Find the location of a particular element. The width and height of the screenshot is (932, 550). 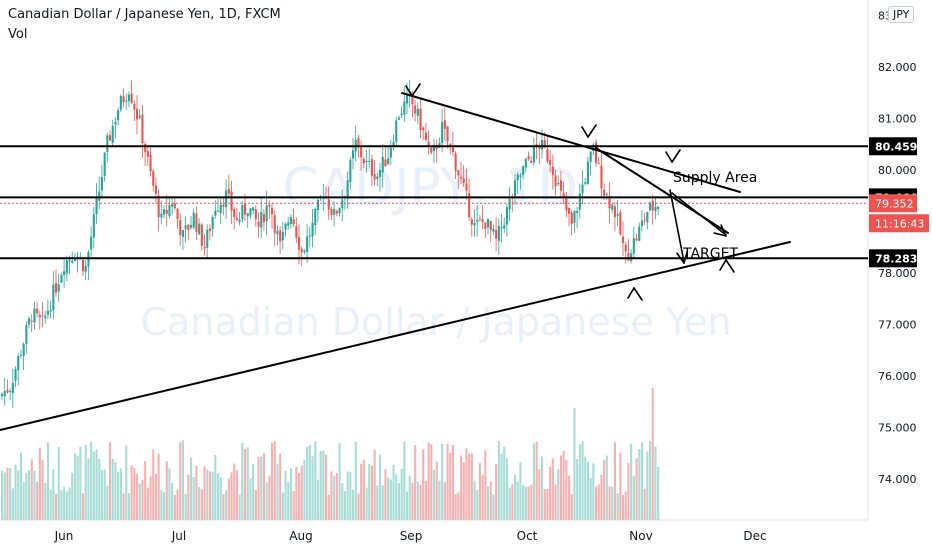

downtrend-line is located at coordinates (571, 142).